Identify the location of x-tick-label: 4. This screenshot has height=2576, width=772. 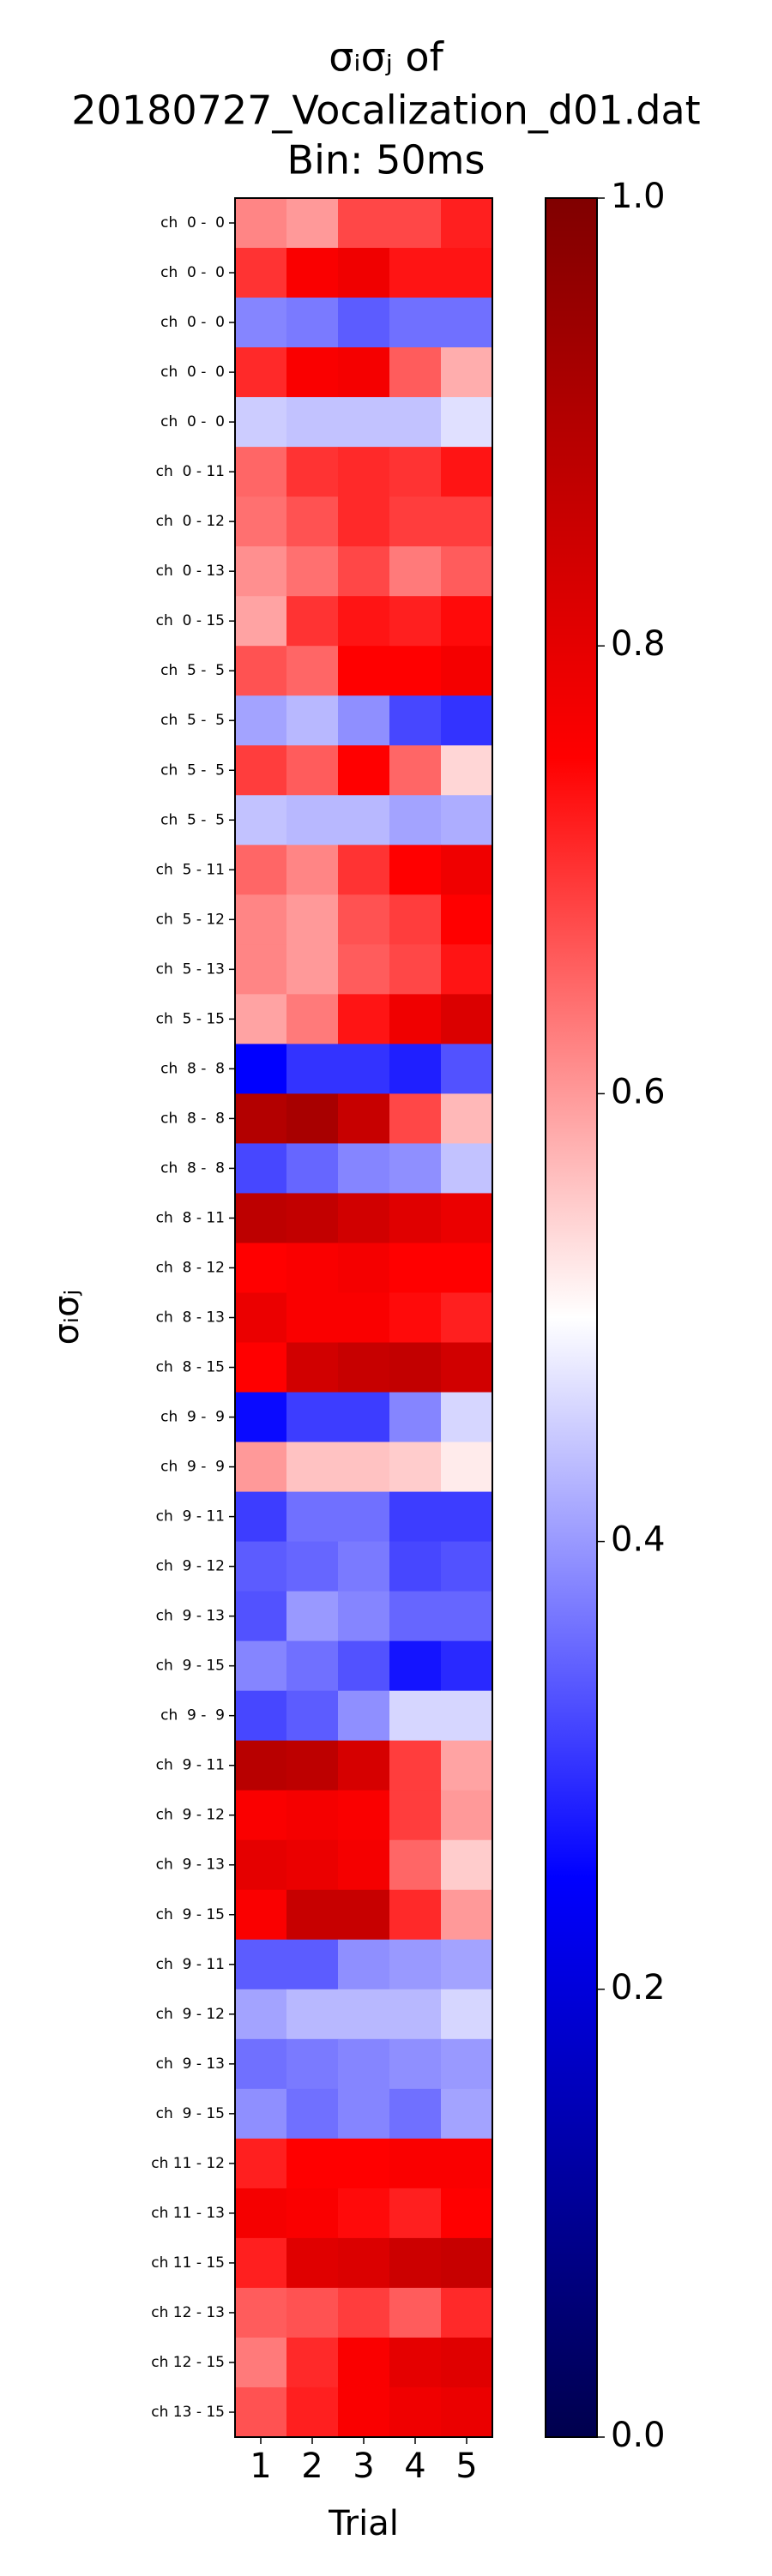
(414, 2466).